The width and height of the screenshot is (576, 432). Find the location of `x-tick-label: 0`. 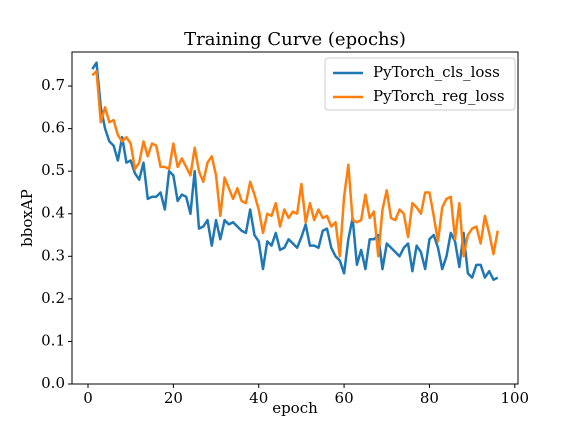

x-tick-label: 0 is located at coordinates (88, 398).